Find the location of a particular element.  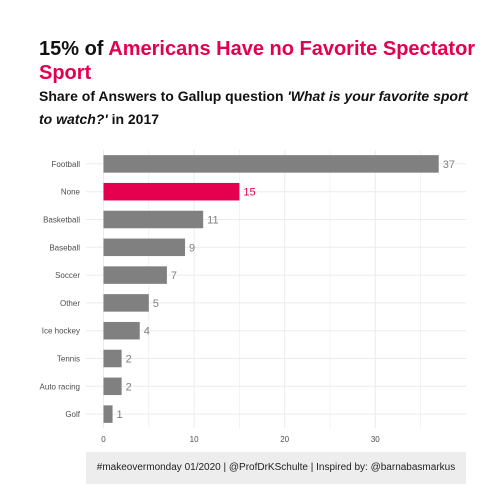

category-label: Other is located at coordinates (70, 303).